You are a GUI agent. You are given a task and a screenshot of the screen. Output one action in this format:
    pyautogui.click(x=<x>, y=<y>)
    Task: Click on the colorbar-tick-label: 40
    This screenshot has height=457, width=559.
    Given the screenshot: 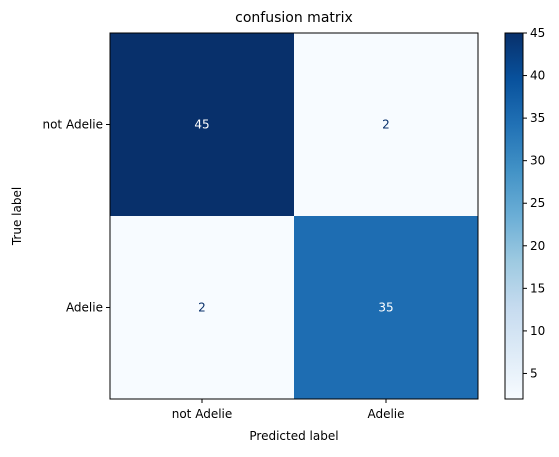 What is the action you would take?
    pyautogui.click(x=537, y=76)
    